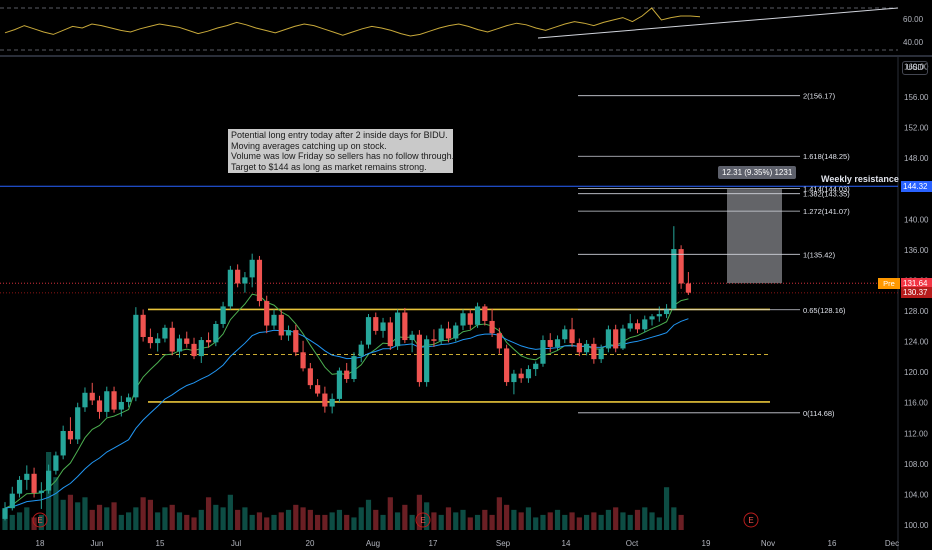  I want to click on x-tick-label: Sep, so click(503, 543).